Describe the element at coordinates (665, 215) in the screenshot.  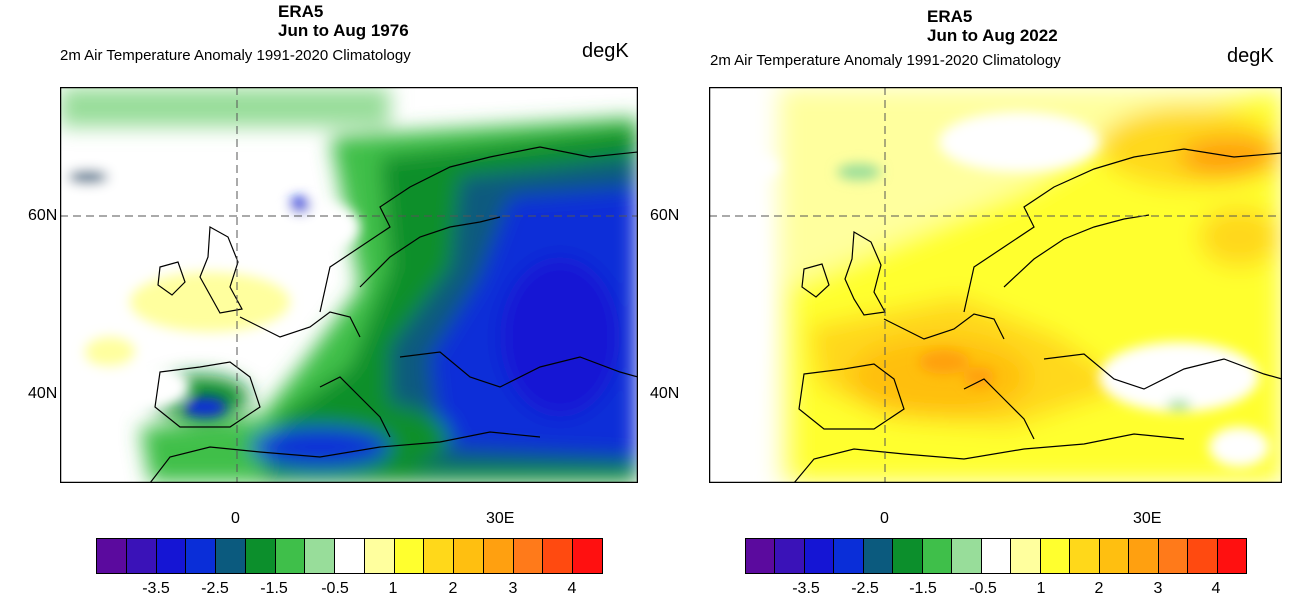
I see `lat-label-60n: 60N` at that location.